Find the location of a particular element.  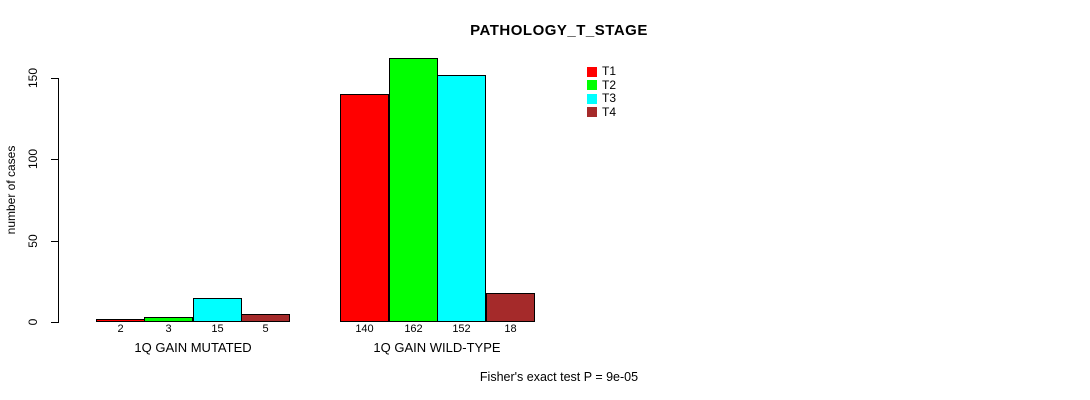

bar-value-label: 2 is located at coordinates (120, 329).